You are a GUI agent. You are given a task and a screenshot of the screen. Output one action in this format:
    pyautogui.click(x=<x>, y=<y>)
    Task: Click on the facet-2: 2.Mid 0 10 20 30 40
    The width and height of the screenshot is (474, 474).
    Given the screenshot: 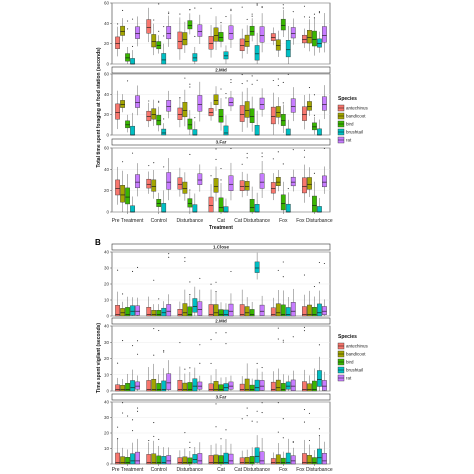 What is the action you would take?
    pyautogui.click(x=217, y=355)
    